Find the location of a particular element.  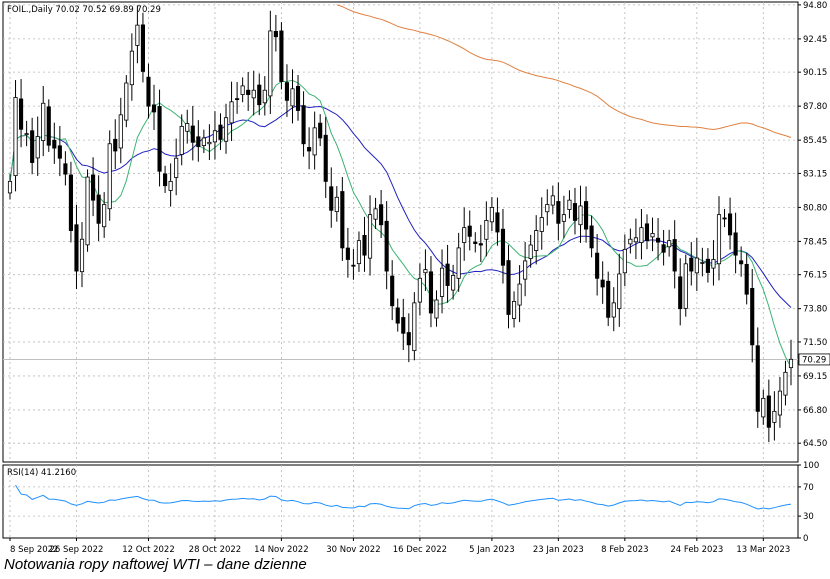

last-price-tag: 70.29 is located at coordinates (814, 359).